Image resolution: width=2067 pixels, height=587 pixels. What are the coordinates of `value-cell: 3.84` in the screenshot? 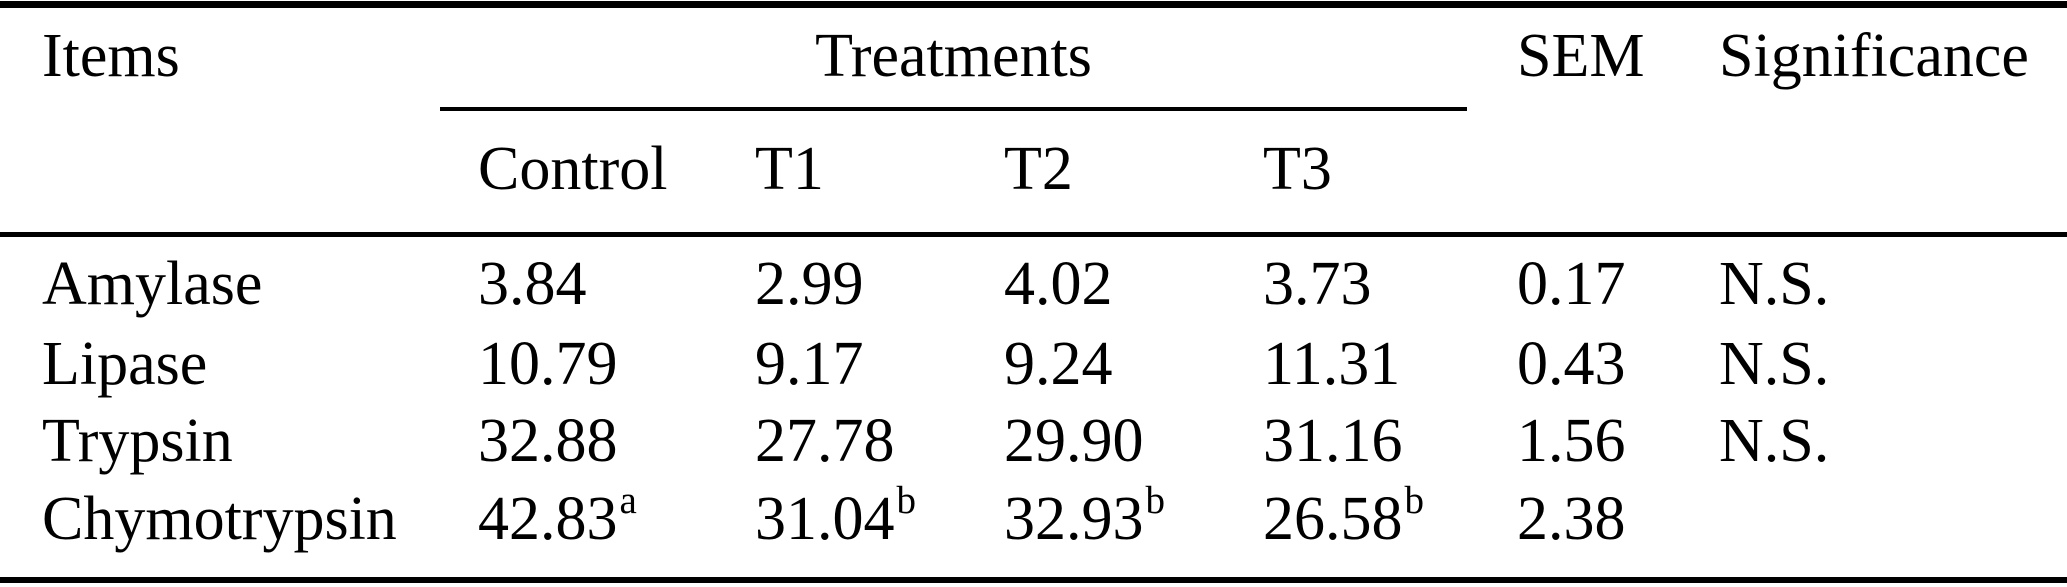 It's located at (533, 284).